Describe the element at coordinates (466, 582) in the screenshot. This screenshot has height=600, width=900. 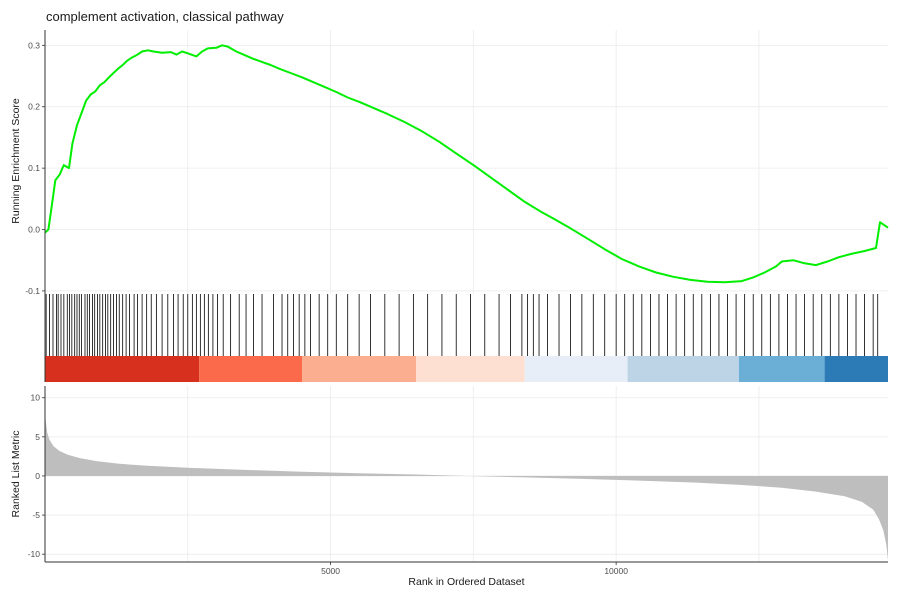
I see `x-axis-title: Rank in Ordered Dataset` at that location.